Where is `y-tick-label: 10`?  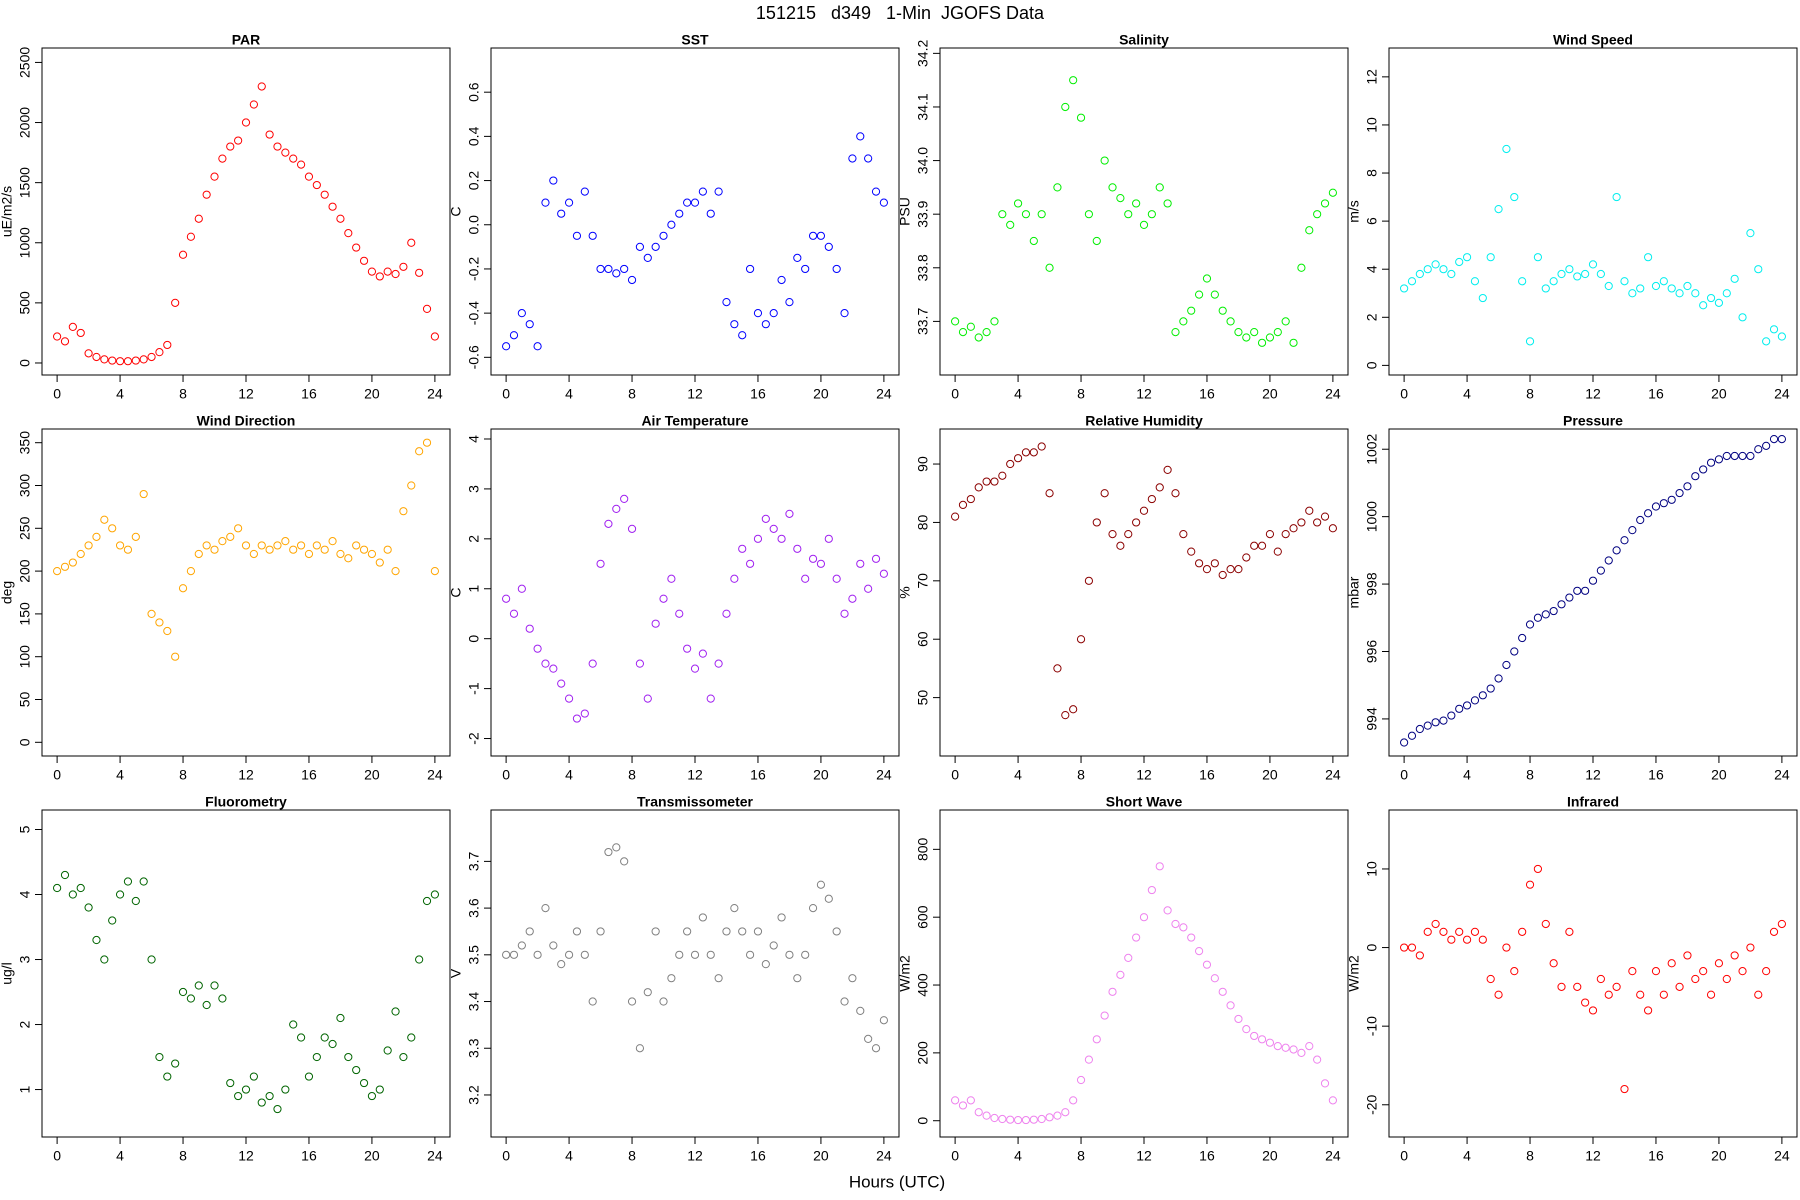
y-tick-label: 10 is located at coordinates (1372, 869).